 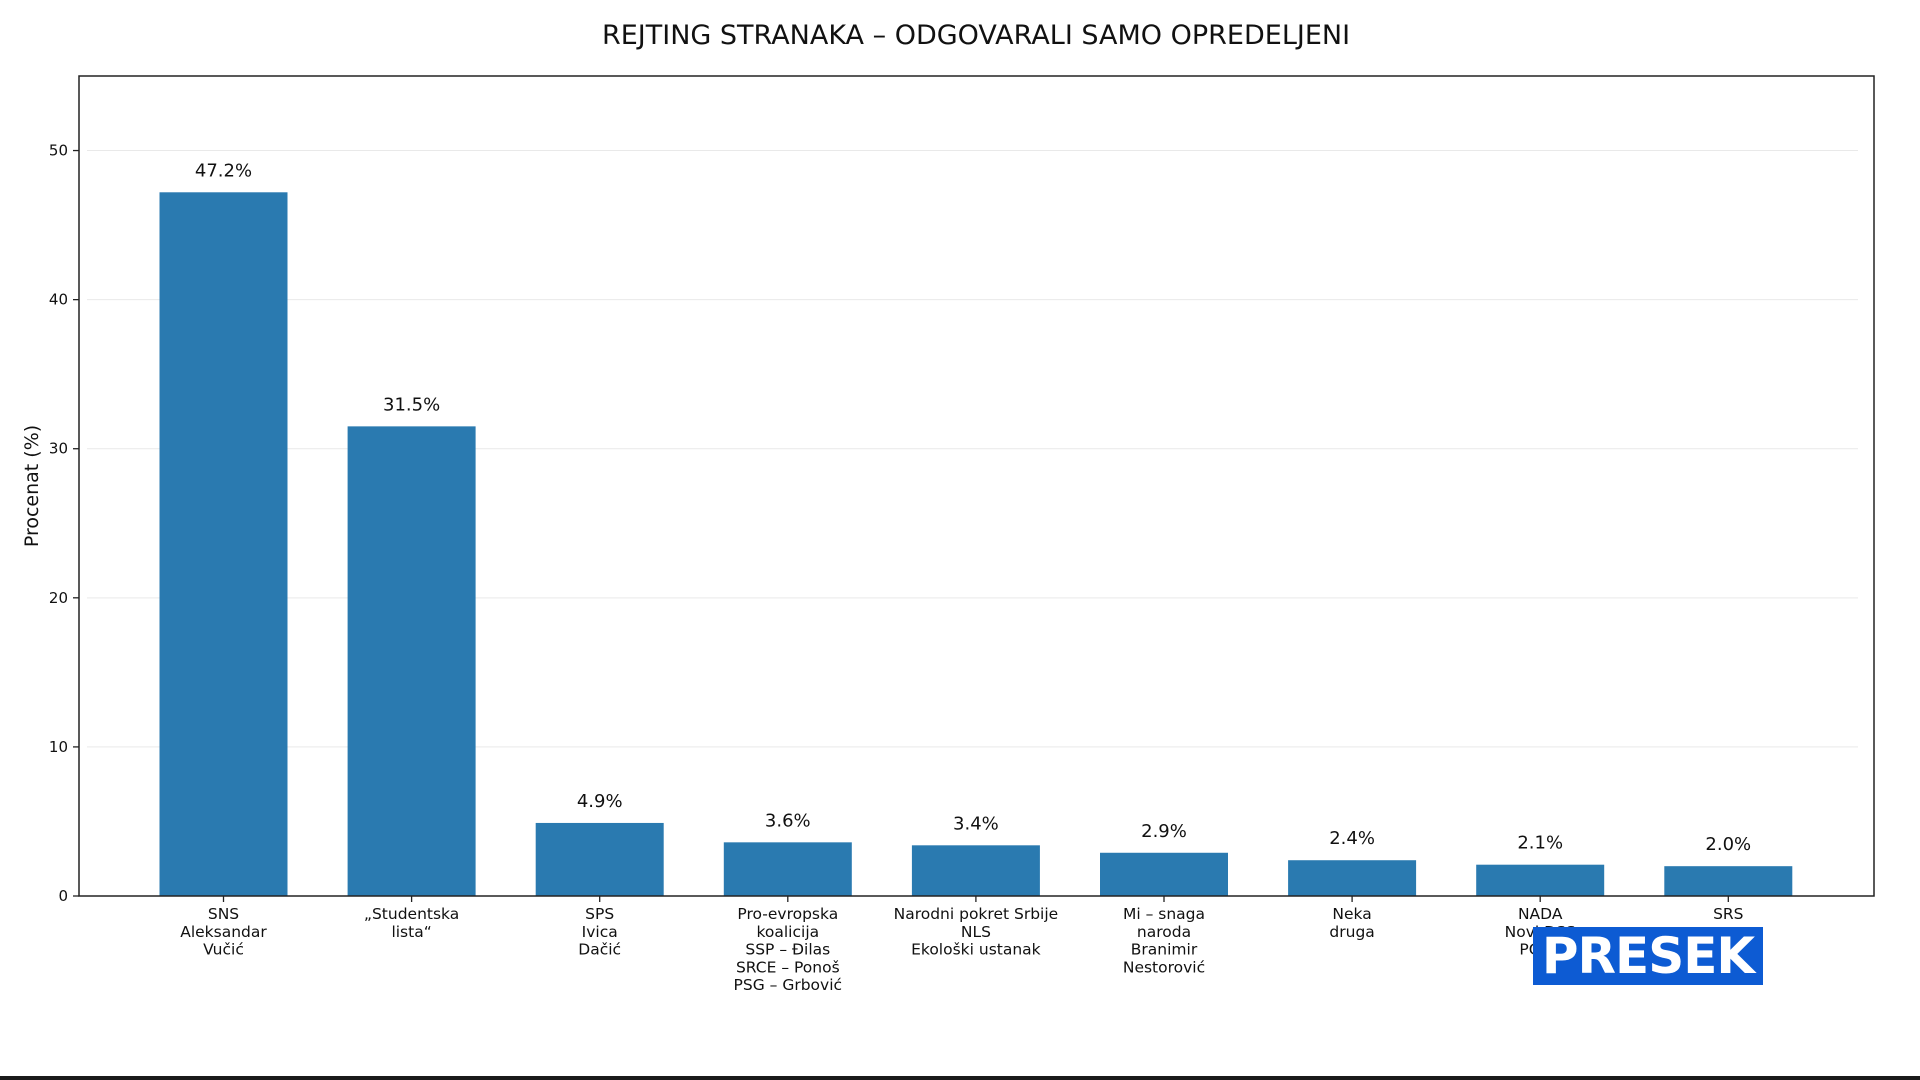 What do you see at coordinates (63, 896) in the screenshot?
I see `y-tick-label: 0` at bounding box center [63, 896].